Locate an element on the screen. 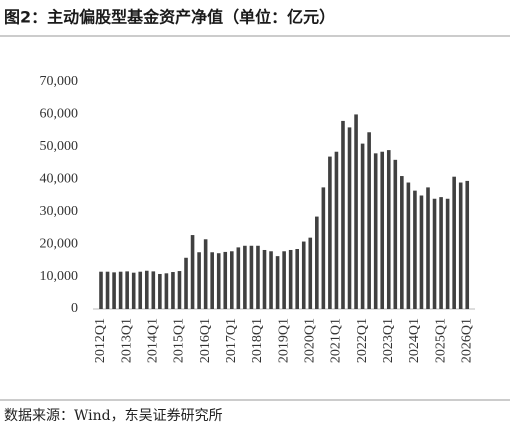 The height and width of the screenshot is (432, 510). x-tick-label: 2026Q1 is located at coordinates (466, 340).